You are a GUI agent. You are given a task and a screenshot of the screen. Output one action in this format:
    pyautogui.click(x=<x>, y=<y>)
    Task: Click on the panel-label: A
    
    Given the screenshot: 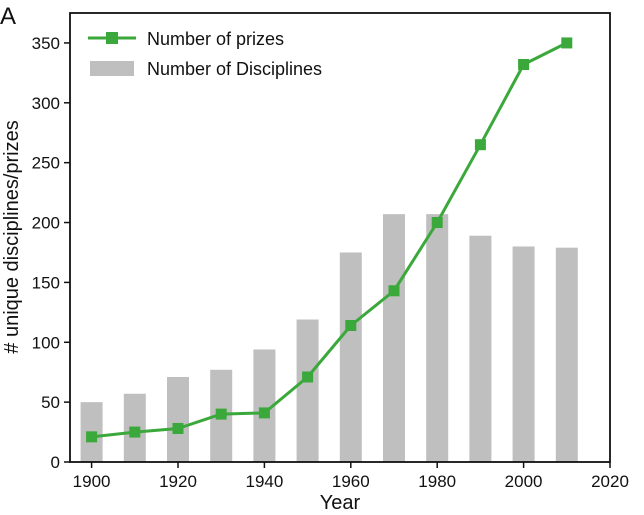 What is the action you would take?
    pyautogui.click(x=8, y=16)
    